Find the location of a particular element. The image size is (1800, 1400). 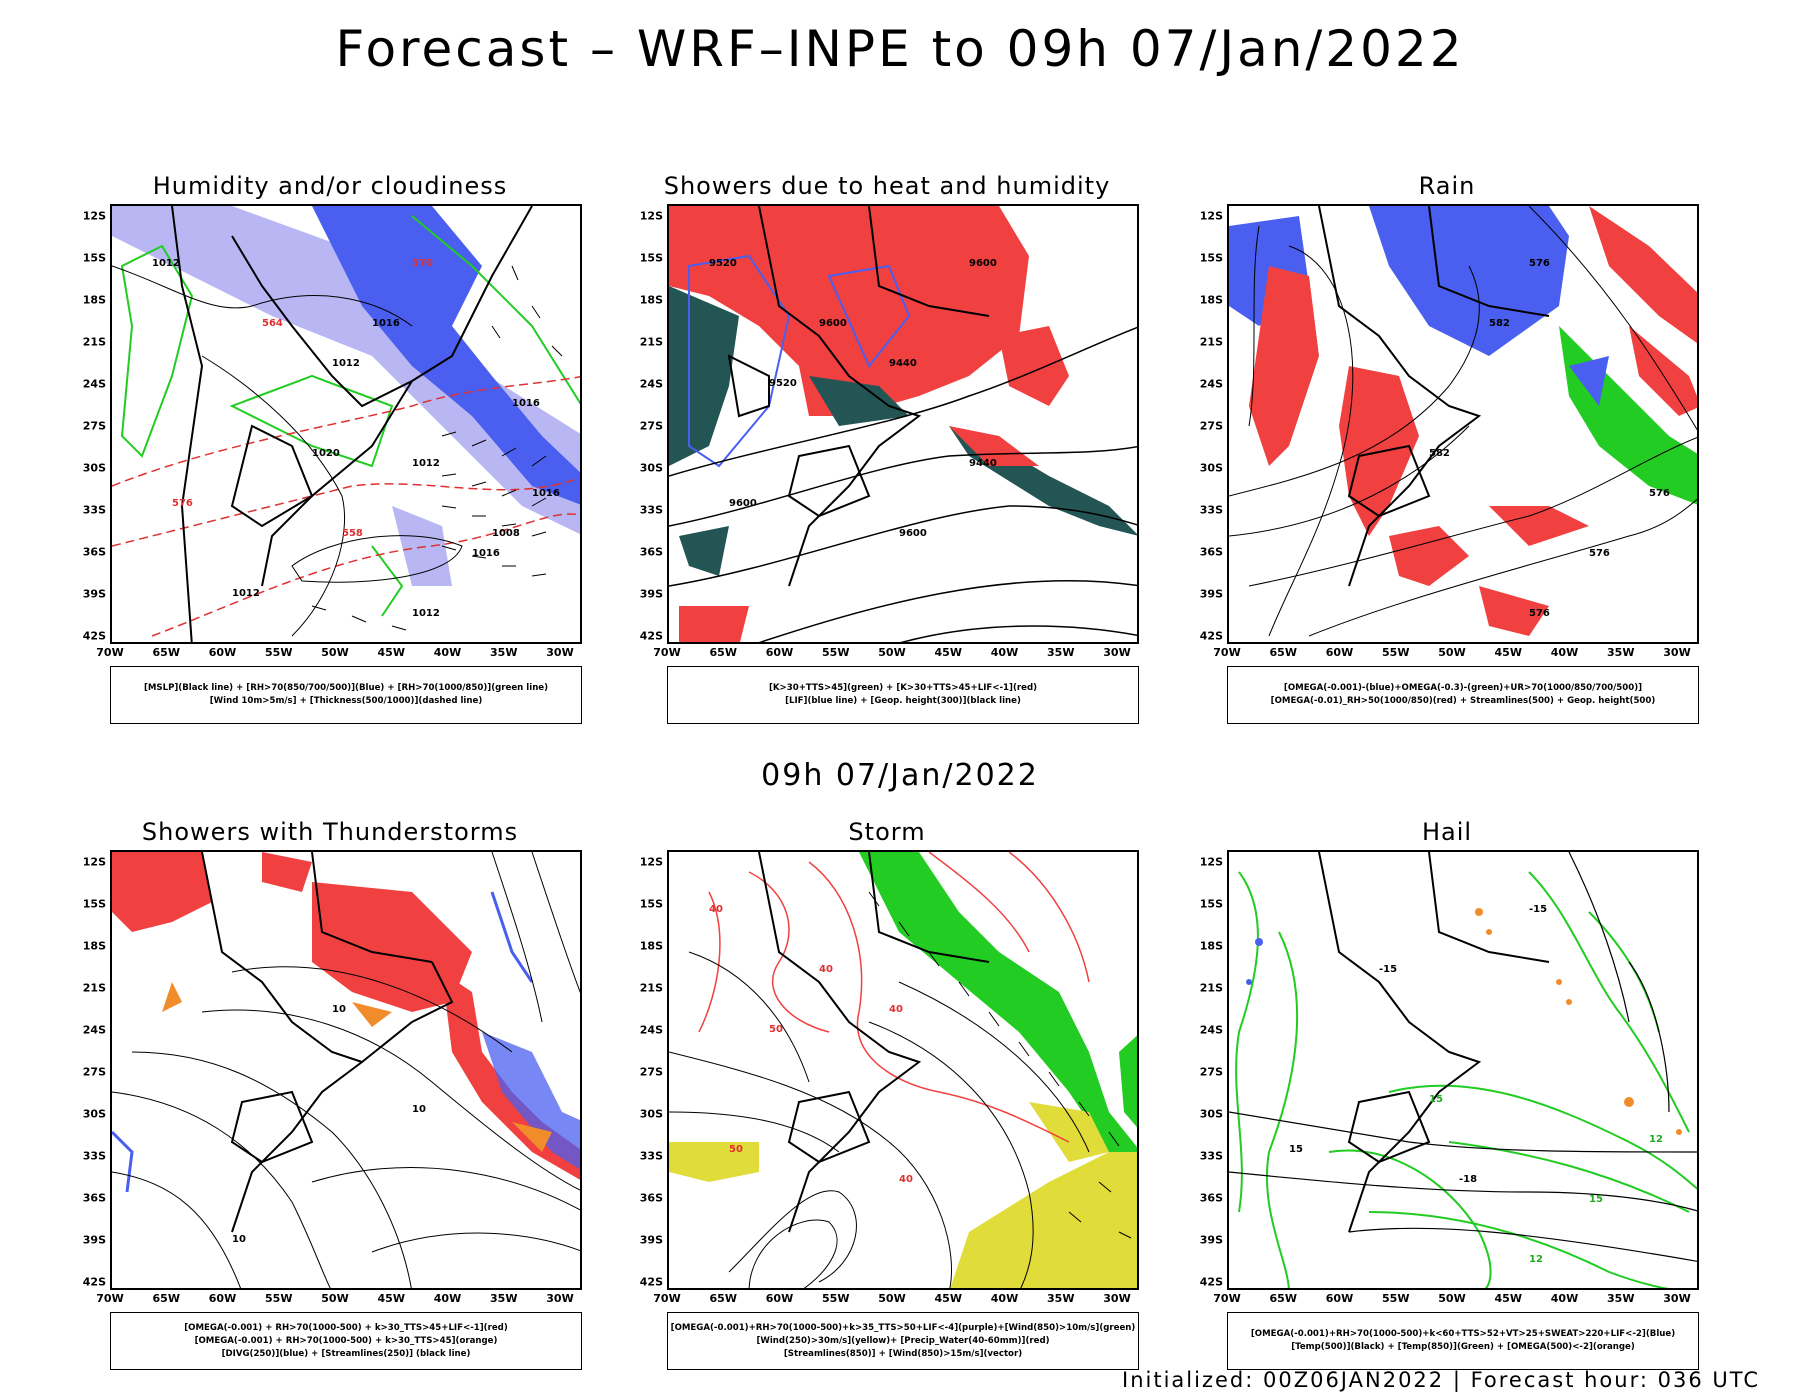

map-storm: 40 40 50 50 40 40 is located at coordinates (903, 1070).